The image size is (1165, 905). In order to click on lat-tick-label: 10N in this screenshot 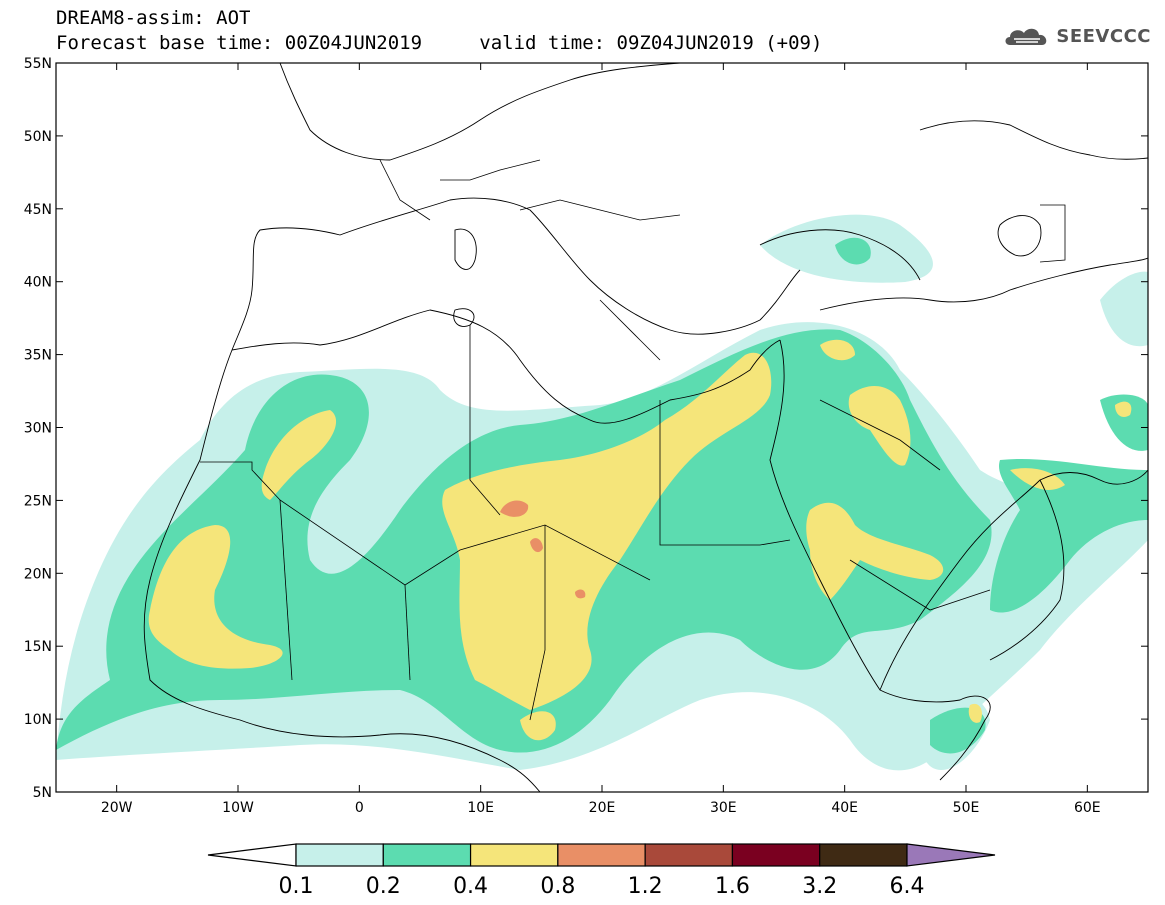, I will do `click(38, 720)`.